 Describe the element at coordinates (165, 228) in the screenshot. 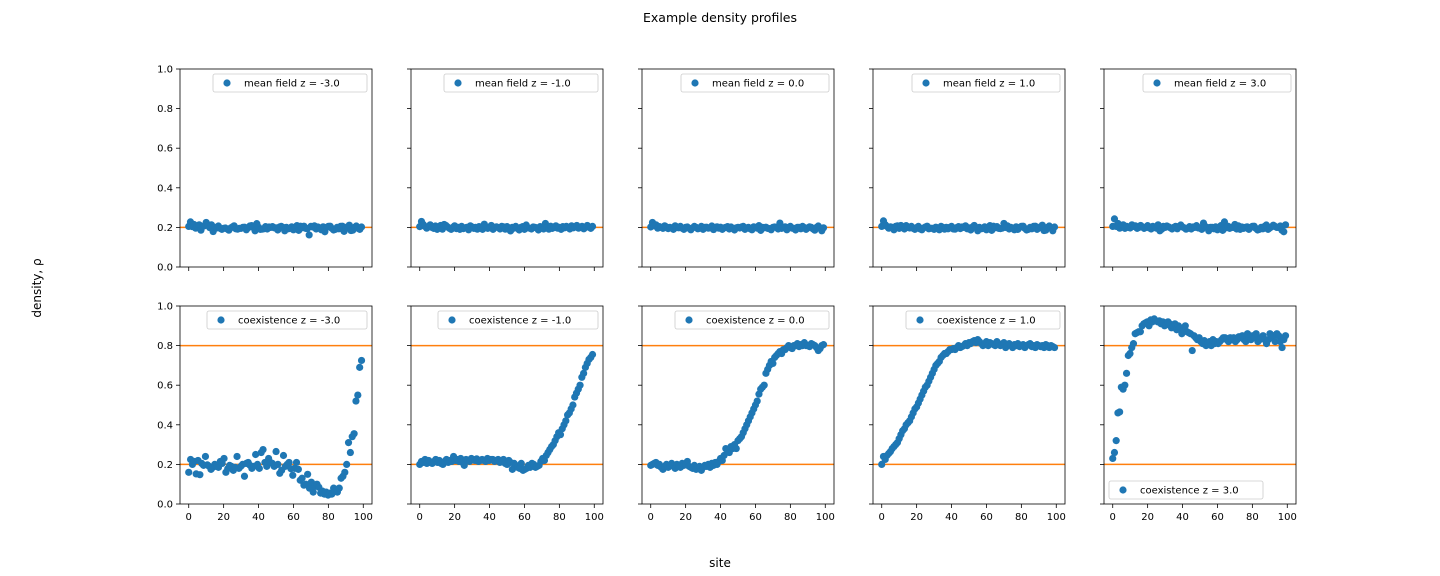

I see `y-tick-label: 0.2` at that location.